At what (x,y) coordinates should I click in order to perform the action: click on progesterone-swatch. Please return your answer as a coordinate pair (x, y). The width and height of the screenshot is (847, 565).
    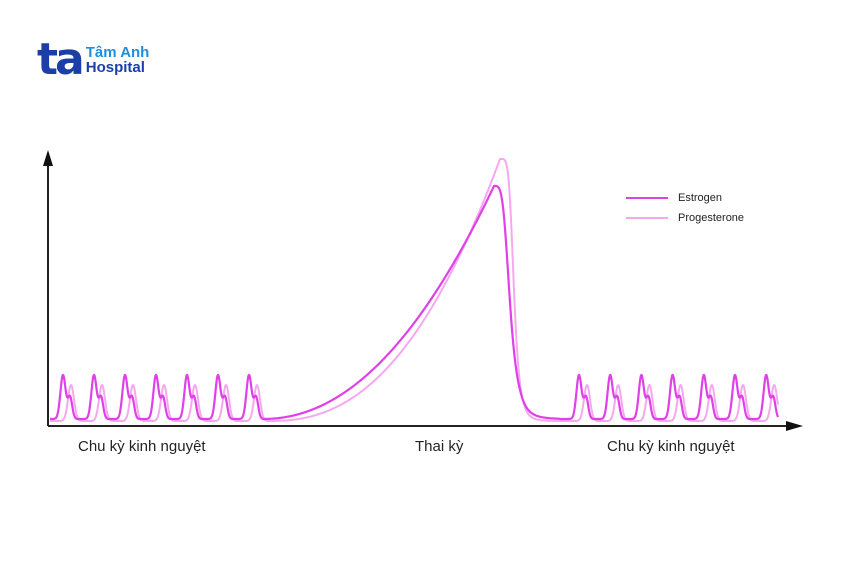
    Looking at the image, I should click on (647, 218).